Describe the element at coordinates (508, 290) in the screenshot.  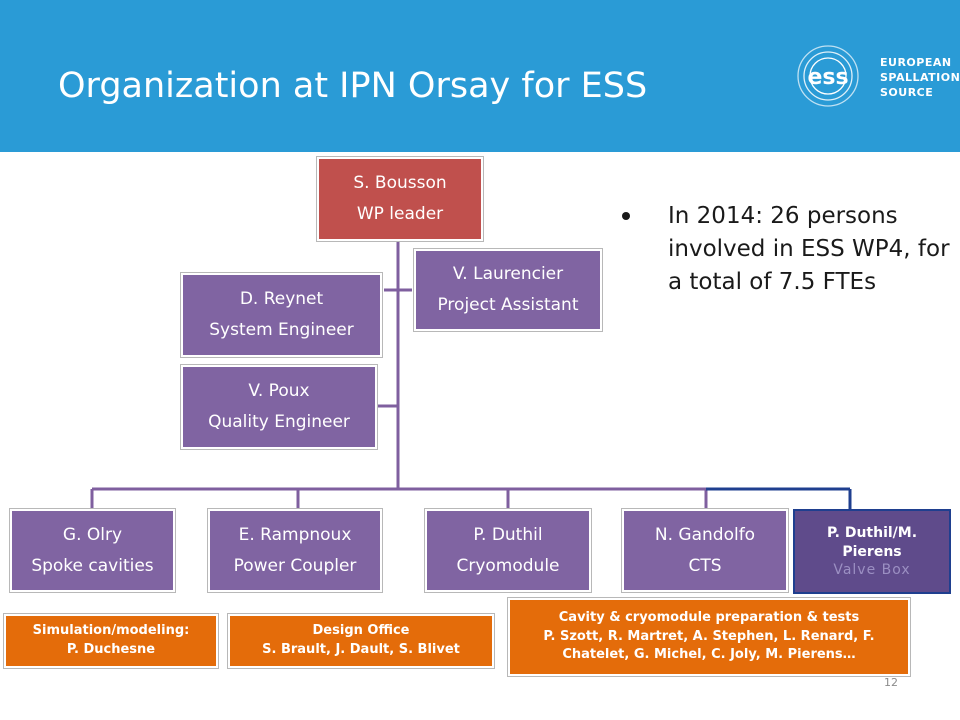
I see `staff-box-project-assistant: V. Laurencier Project Assistant` at that location.